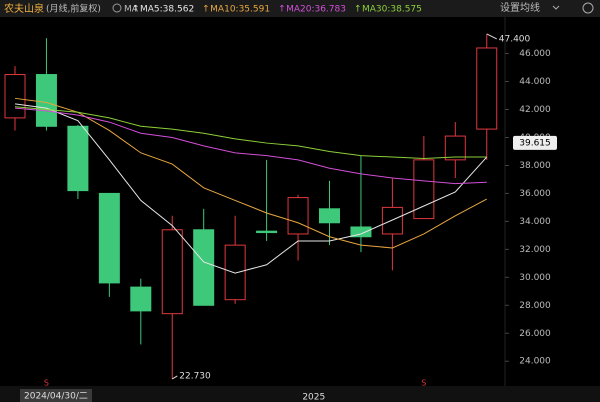 This screenshot has height=402, width=600. I want to click on last-price-box, so click(535, 142).